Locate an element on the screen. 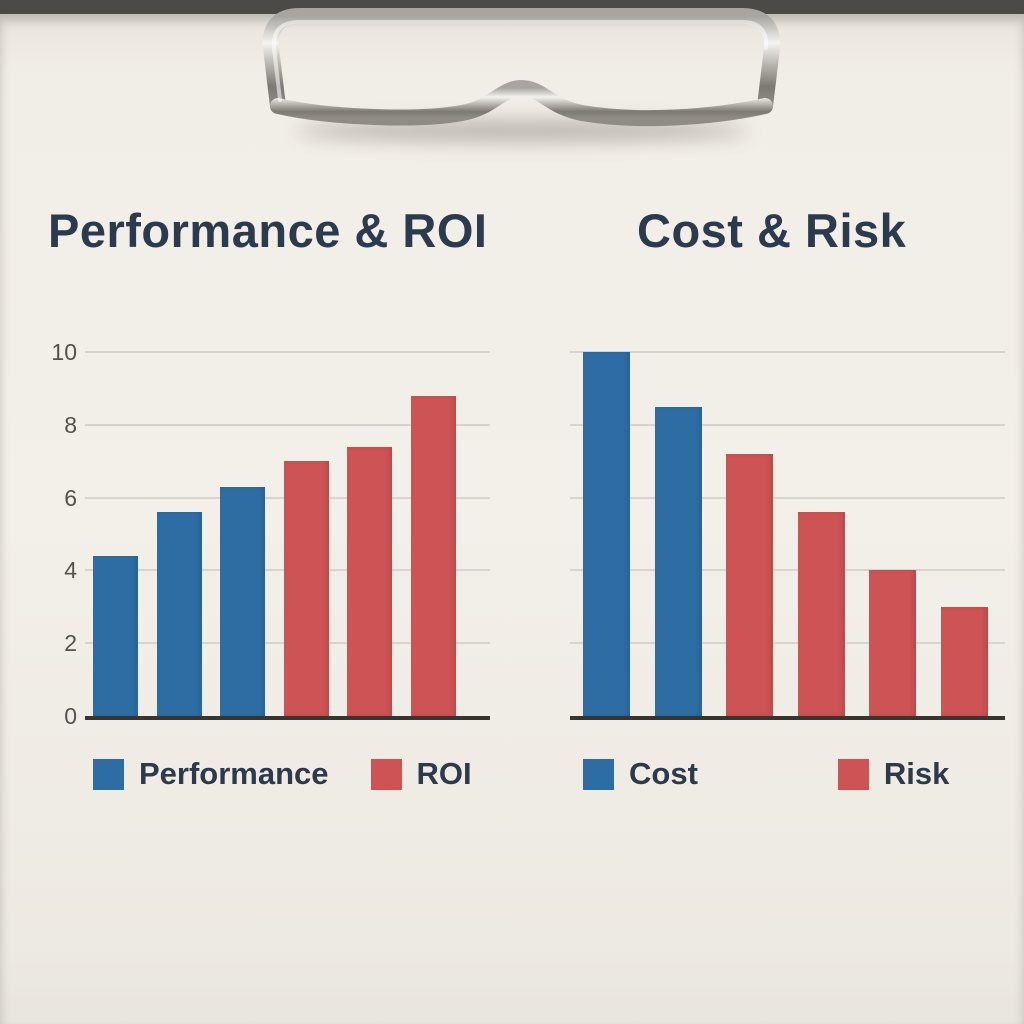 The image size is (1024, 1024). legend: Cost Risk is located at coordinates (766, 774).